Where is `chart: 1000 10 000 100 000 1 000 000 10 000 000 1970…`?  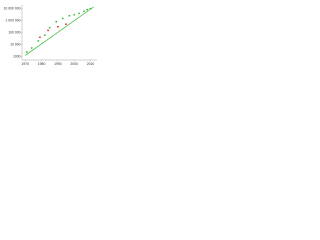
chart: 1000 10 000 100 000 1 000 000 10 000 000 1970… is located at coordinates (50, 35).